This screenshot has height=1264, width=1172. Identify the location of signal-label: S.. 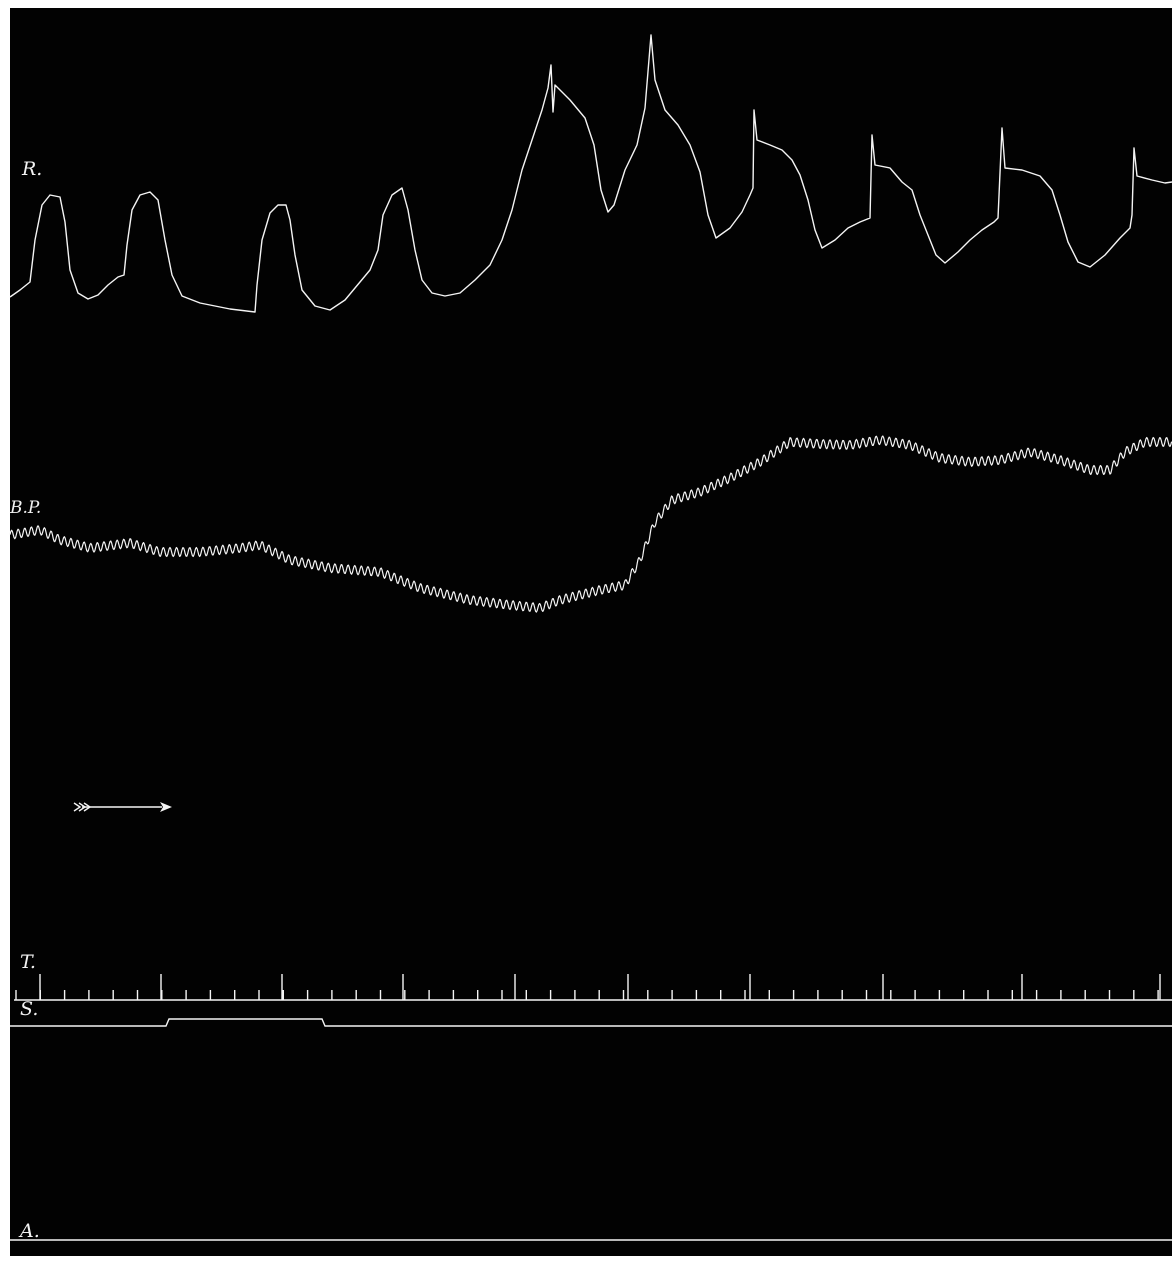
(29, 1009).